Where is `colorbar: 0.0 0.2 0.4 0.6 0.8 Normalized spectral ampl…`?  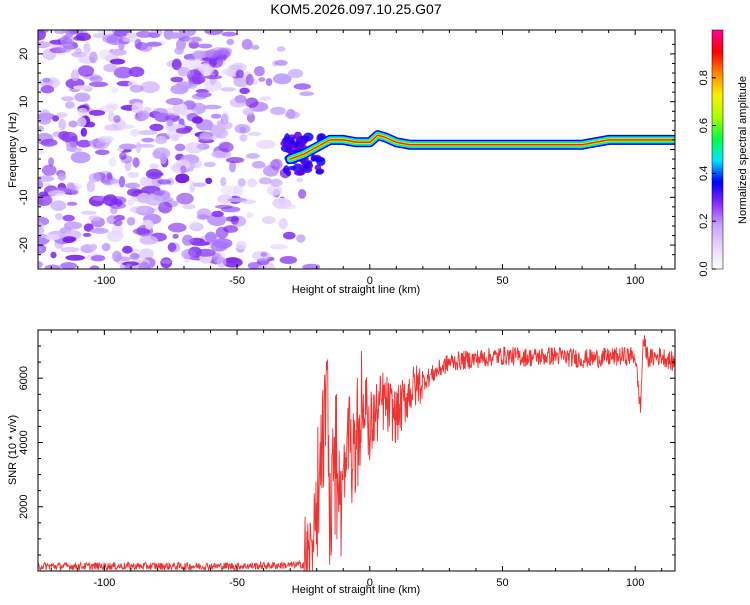
colorbar: 0.0 0.2 0.4 0.6 0.8 Normalized spectral ampl… is located at coordinates (723, 153).